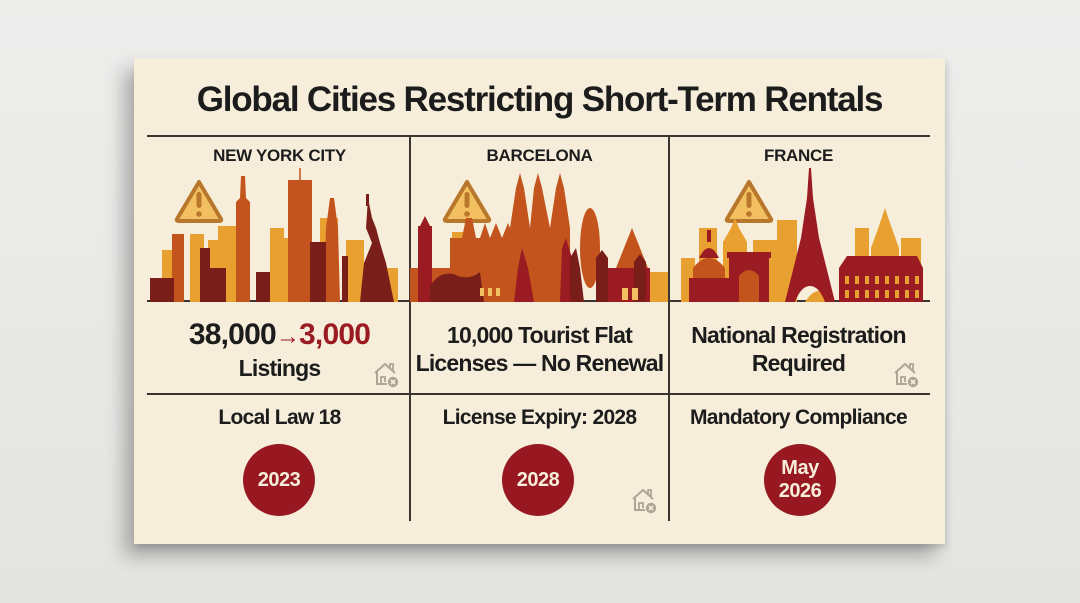 The width and height of the screenshot is (1080, 603). What do you see at coordinates (798, 349) in the screenshot?
I see `stat-block: National Registration Required` at bounding box center [798, 349].